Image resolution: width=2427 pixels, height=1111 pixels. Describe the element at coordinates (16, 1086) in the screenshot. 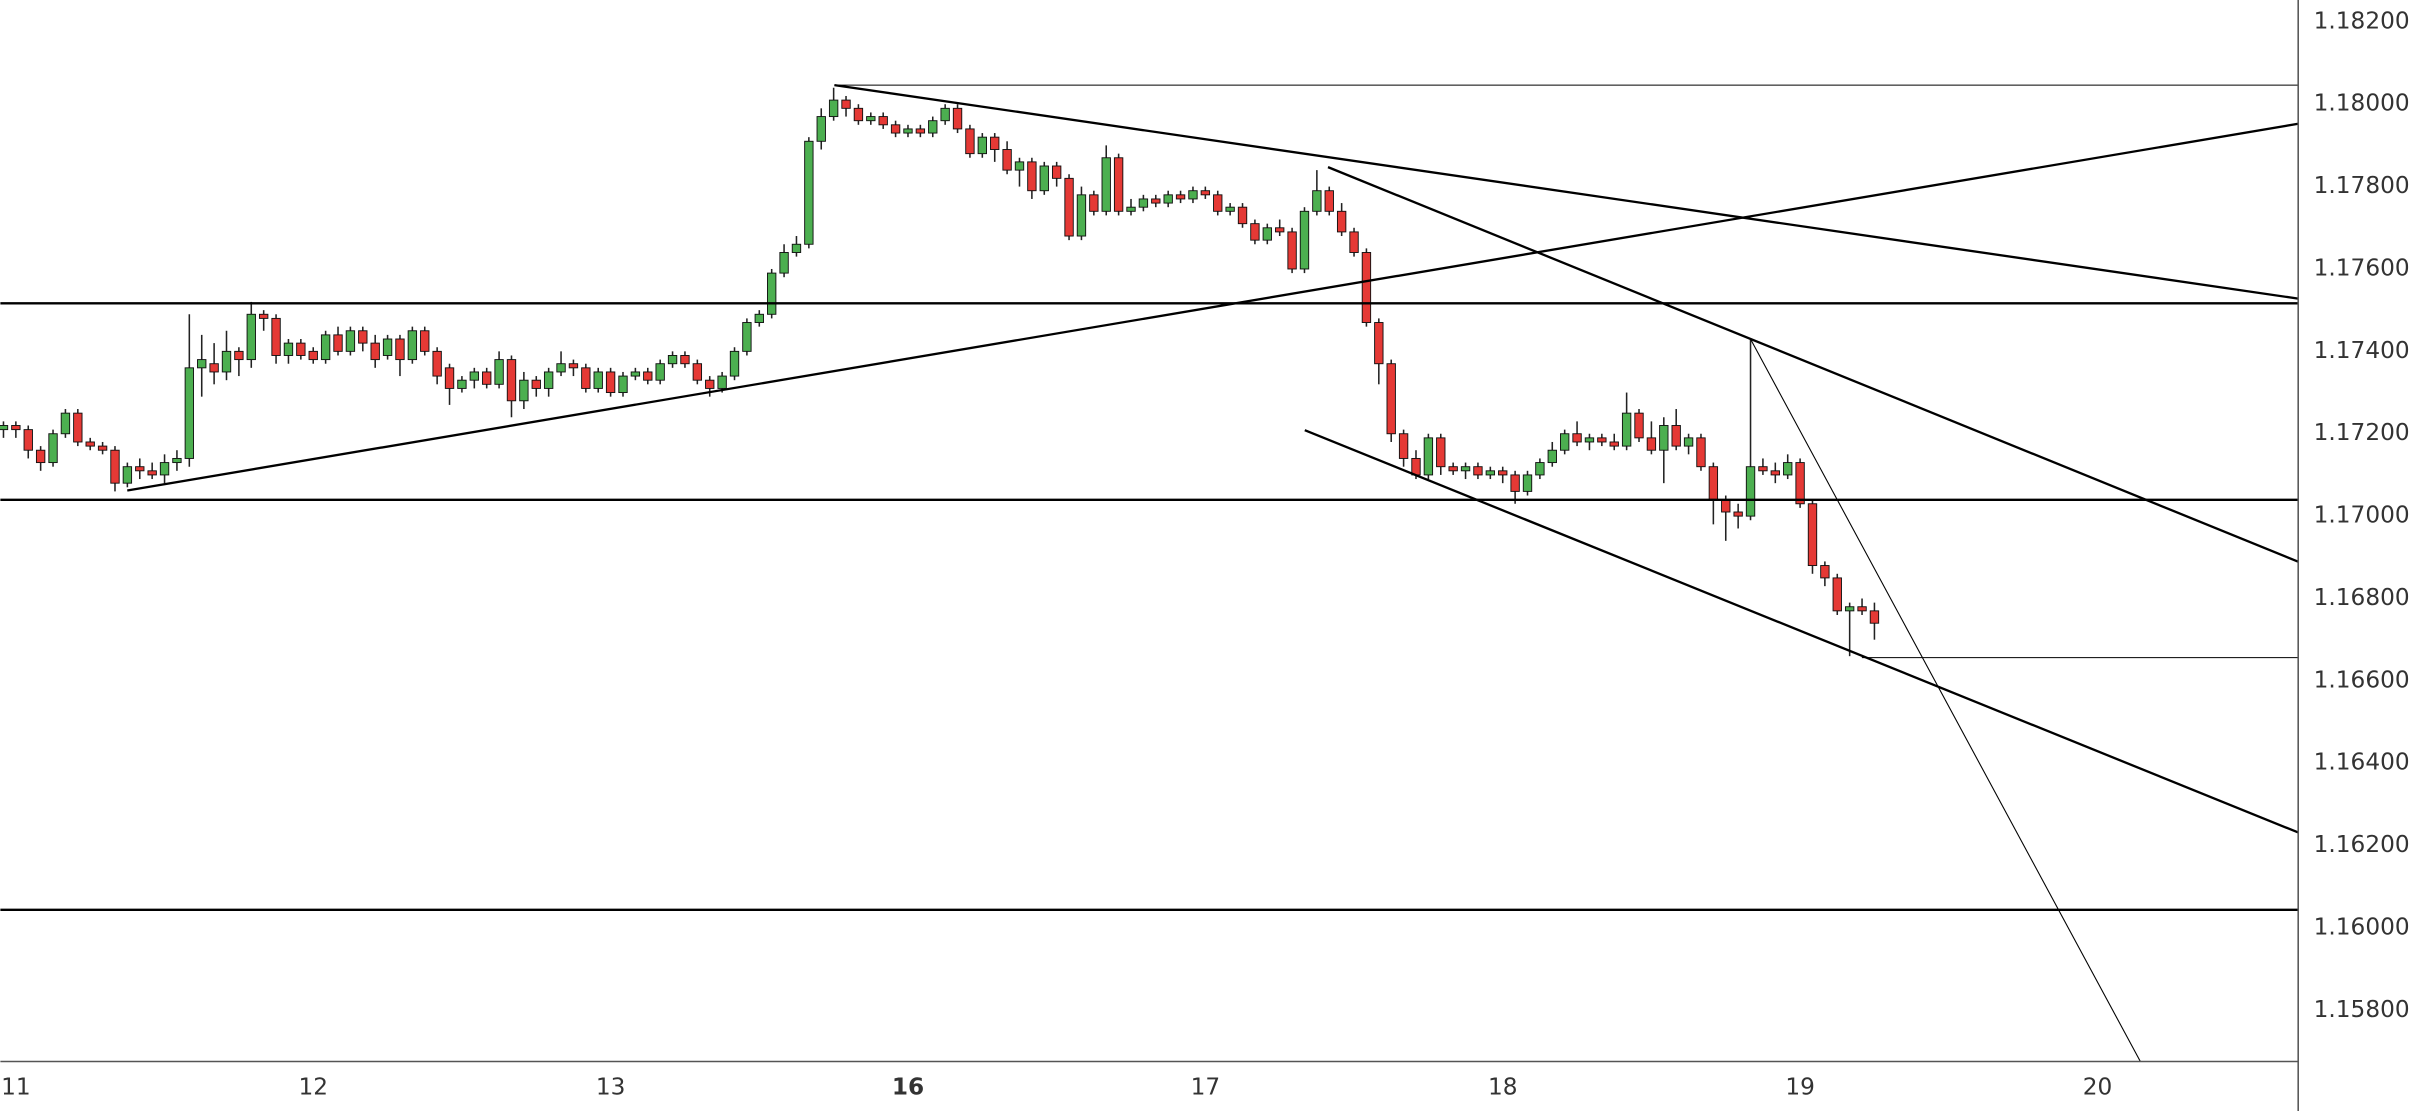

I see `x-tick-label: 11` at that location.